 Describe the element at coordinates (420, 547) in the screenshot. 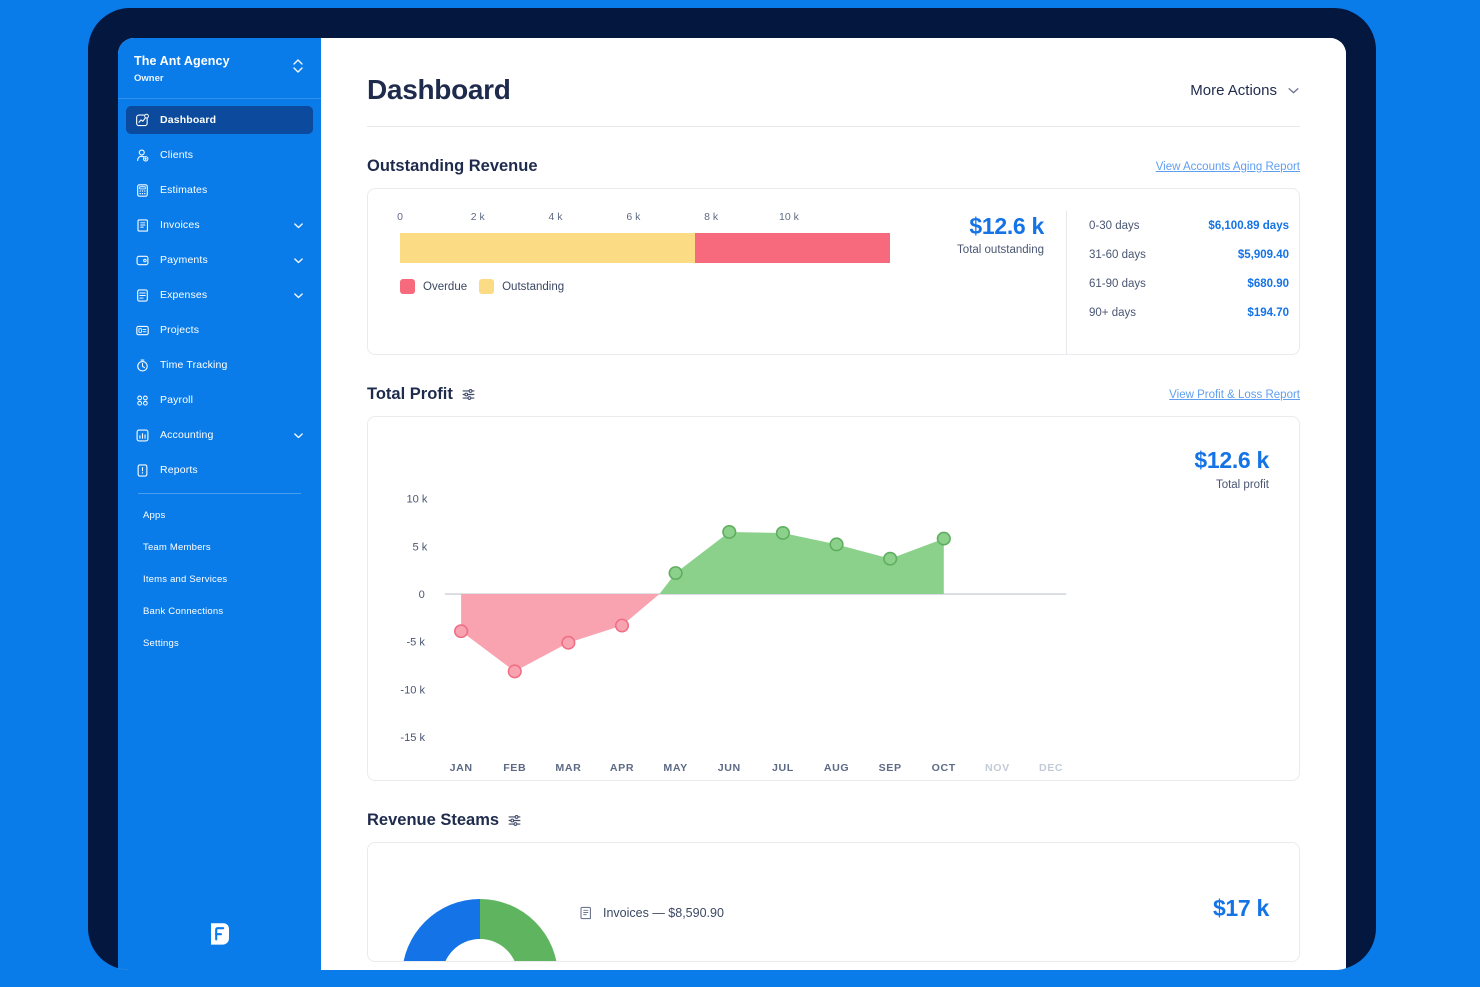

I see `y-axis-tick-5k: 5 k` at that location.